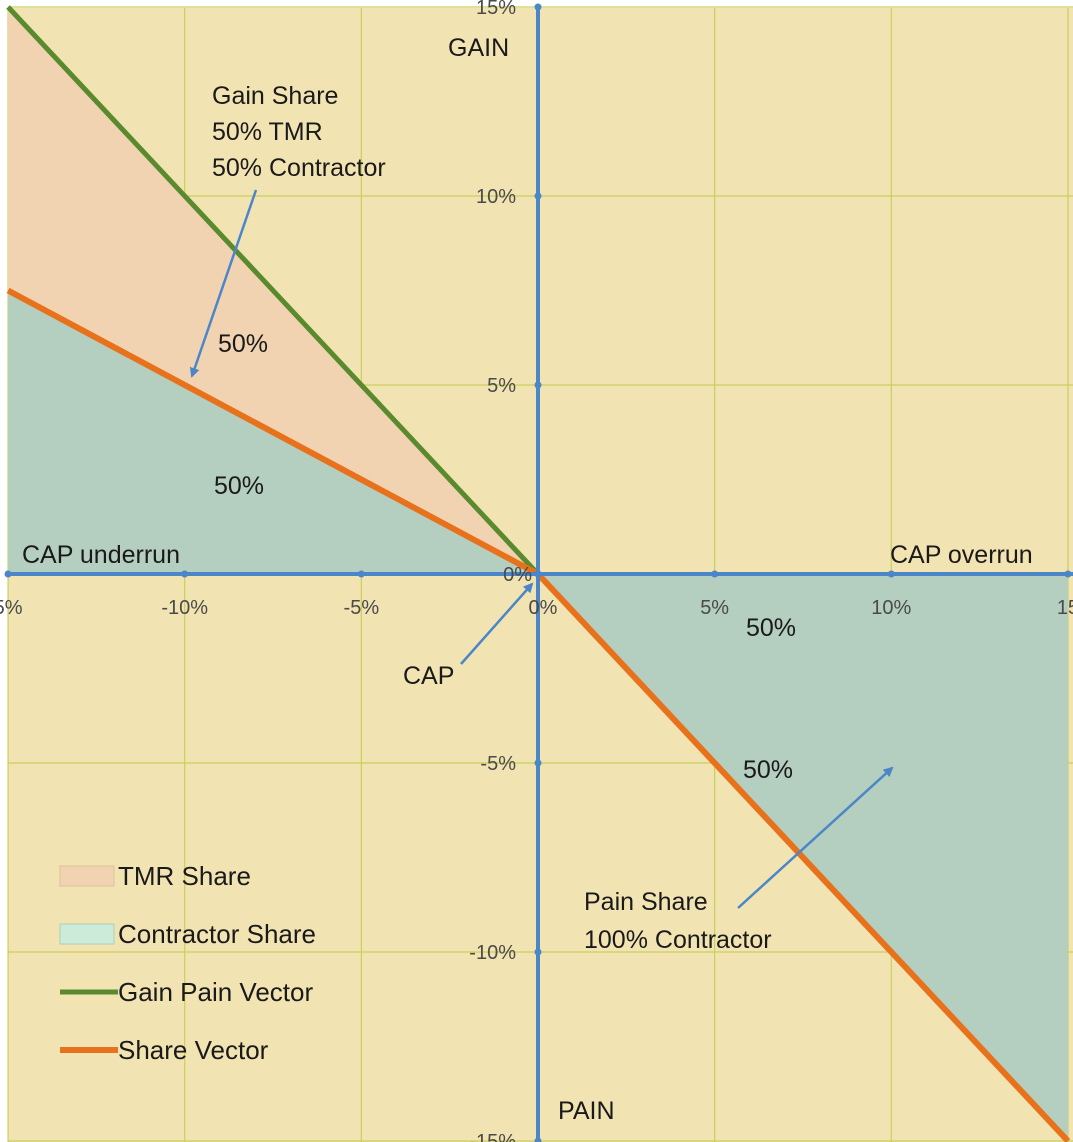 This screenshot has height=1142, width=1073. Describe the element at coordinates (492, 953) in the screenshot. I see `y-tick-label: -10%` at that location.